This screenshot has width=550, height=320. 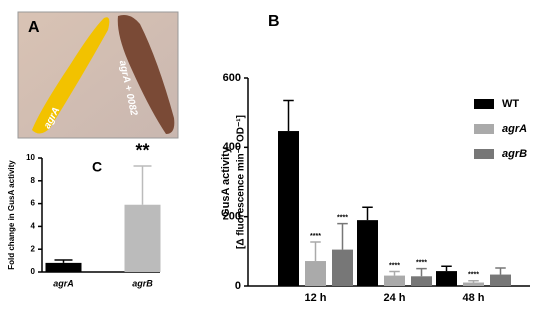 I want to click on legend-label: agrA, so click(x=514, y=129).